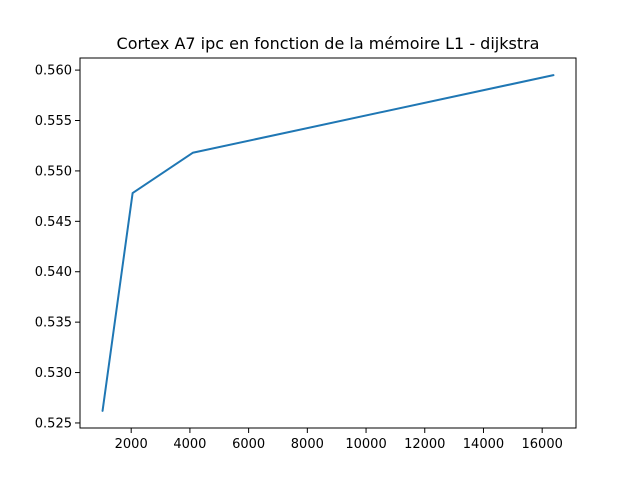  Describe the element at coordinates (307, 444) in the screenshot. I see `x-tick-label: 8000` at that location.